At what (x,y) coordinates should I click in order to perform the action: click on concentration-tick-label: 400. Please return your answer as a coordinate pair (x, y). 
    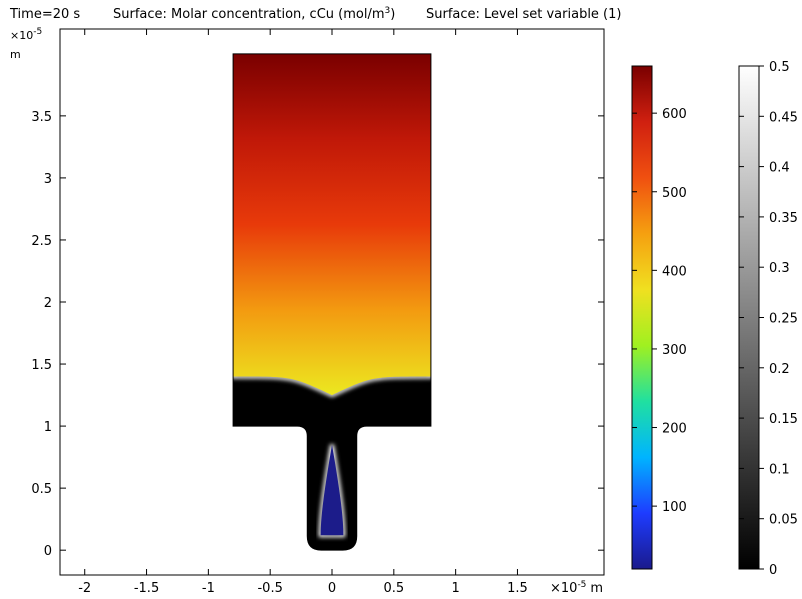
    Looking at the image, I should click on (674, 271).